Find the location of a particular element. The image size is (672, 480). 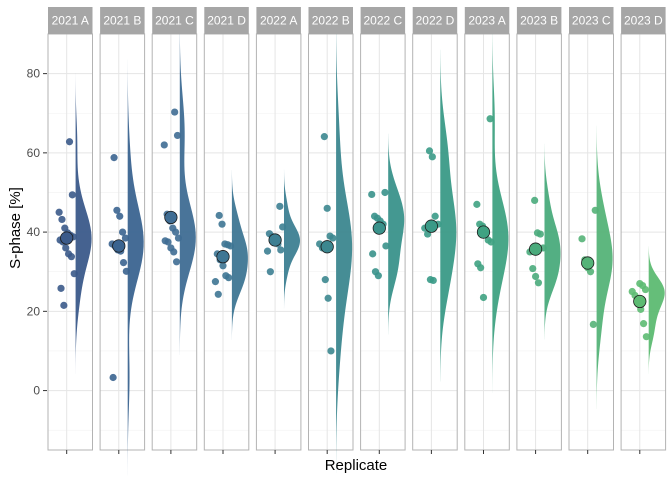

facet-strip-label: 2021 D is located at coordinates (226, 21).